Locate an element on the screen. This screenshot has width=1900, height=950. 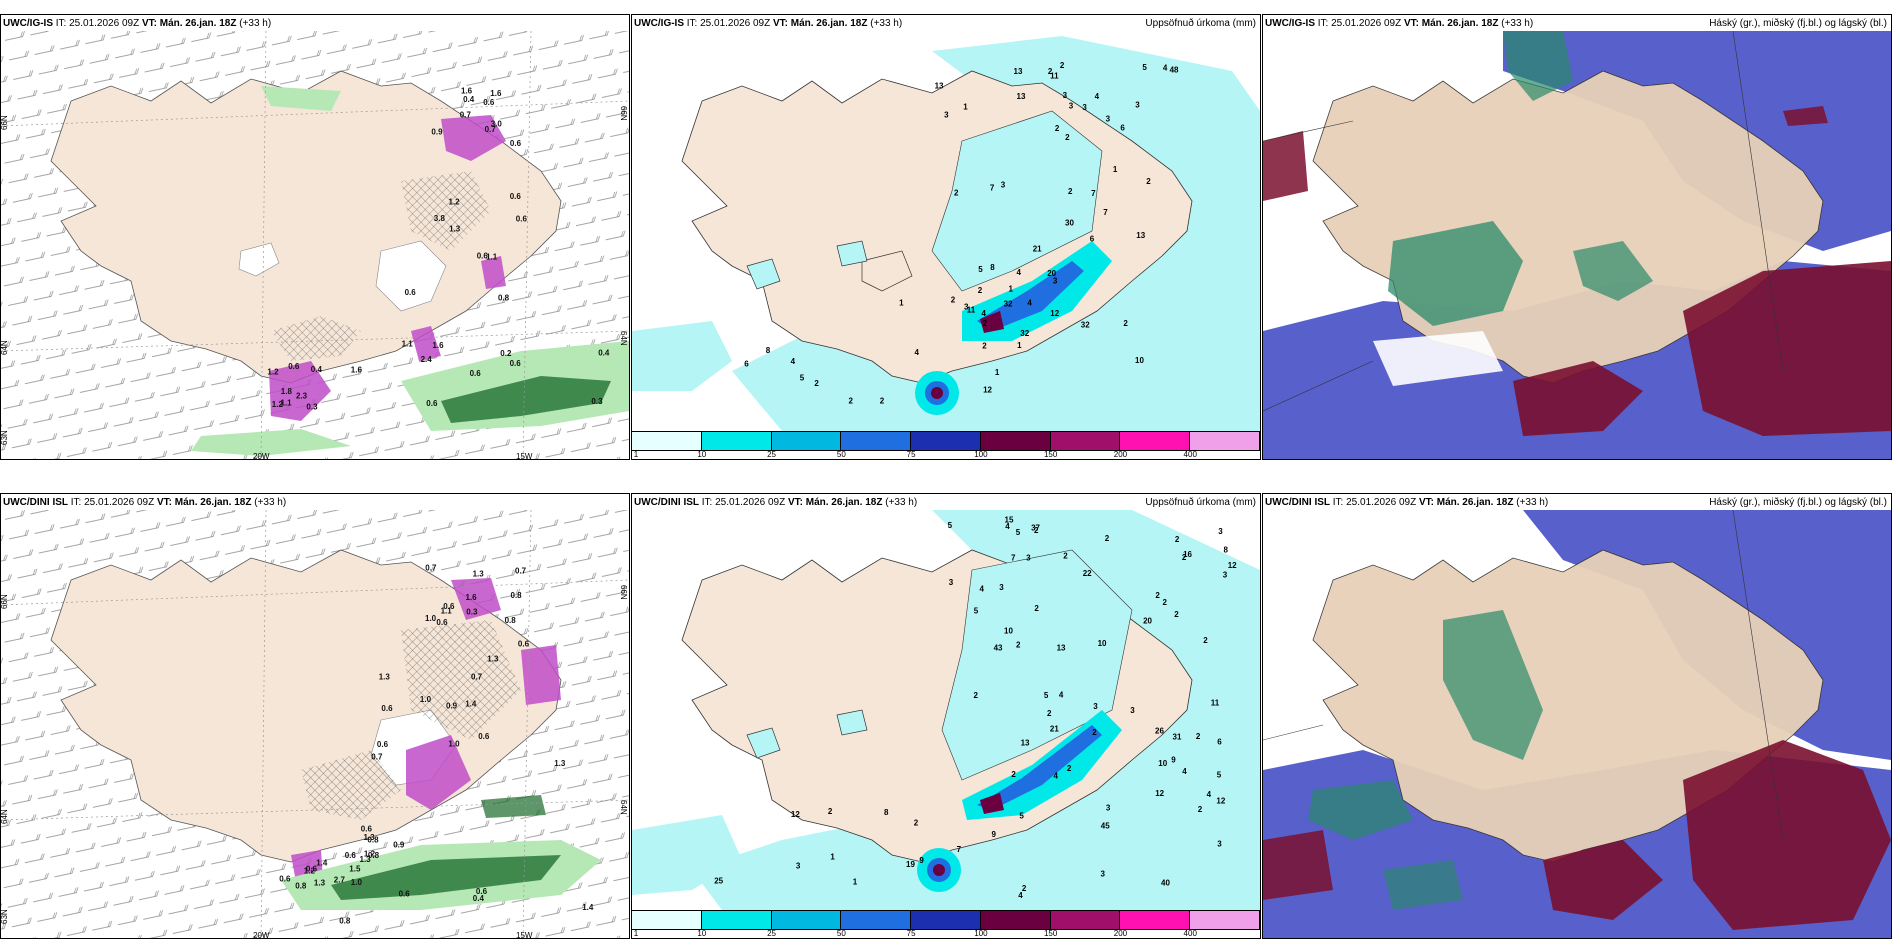
colorbar-label: 10 is located at coordinates (702, 454).